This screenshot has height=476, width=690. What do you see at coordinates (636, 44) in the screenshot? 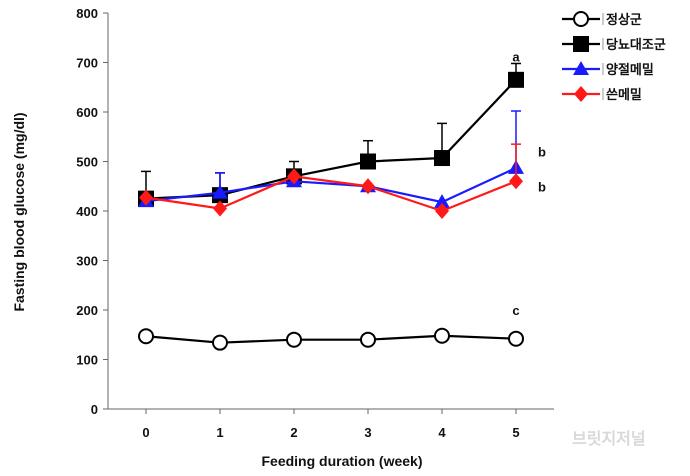
I see `legend-label: 당뇨대조군` at bounding box center [636, 44].